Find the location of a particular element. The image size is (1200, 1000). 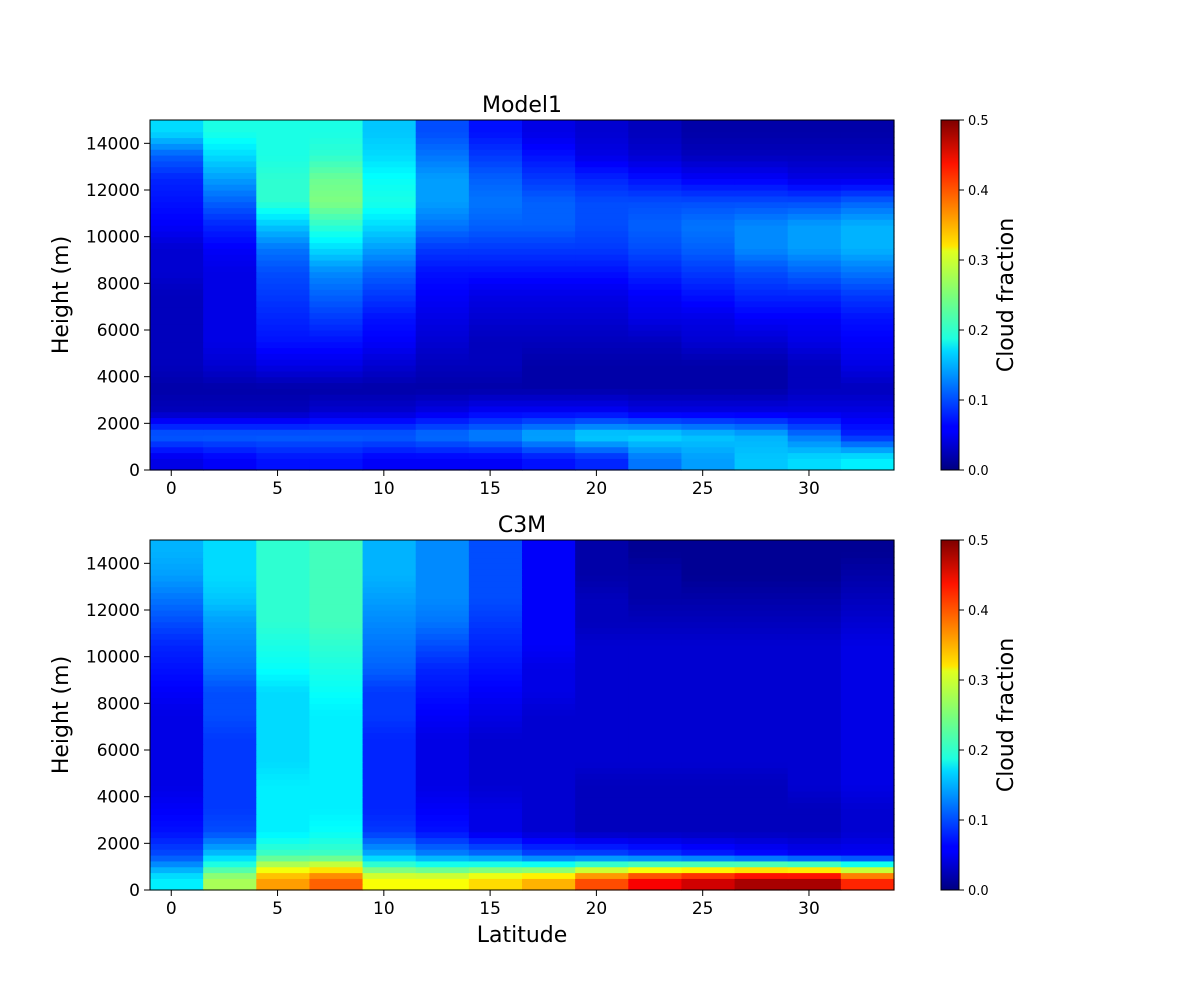

y-tick-label: 10000 is located at coordinates (113, 658).